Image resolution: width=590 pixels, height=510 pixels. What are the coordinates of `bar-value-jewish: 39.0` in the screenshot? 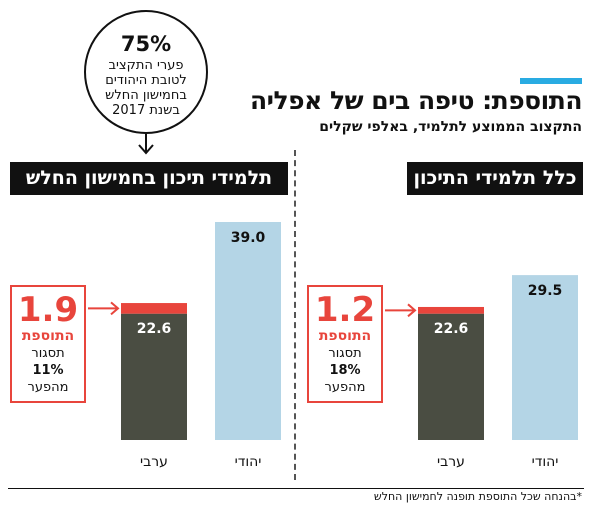 It's located at (248, 238).